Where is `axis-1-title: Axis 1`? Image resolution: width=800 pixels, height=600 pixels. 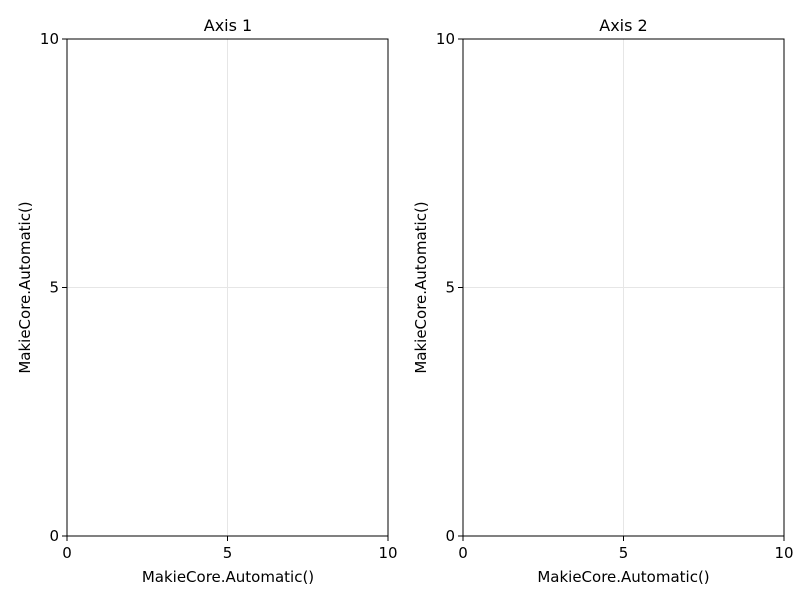 axis-1-title: Axis 1 is located at coordinates (228, 25).